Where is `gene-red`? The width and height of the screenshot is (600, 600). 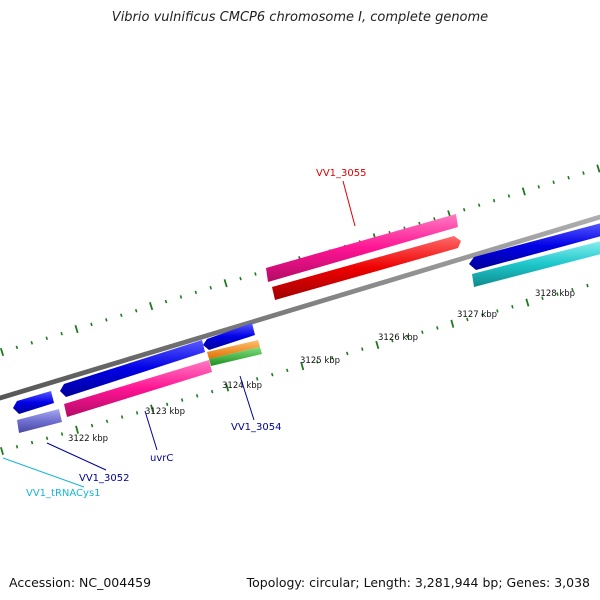 gene-red is located at coordinates (366, 268).